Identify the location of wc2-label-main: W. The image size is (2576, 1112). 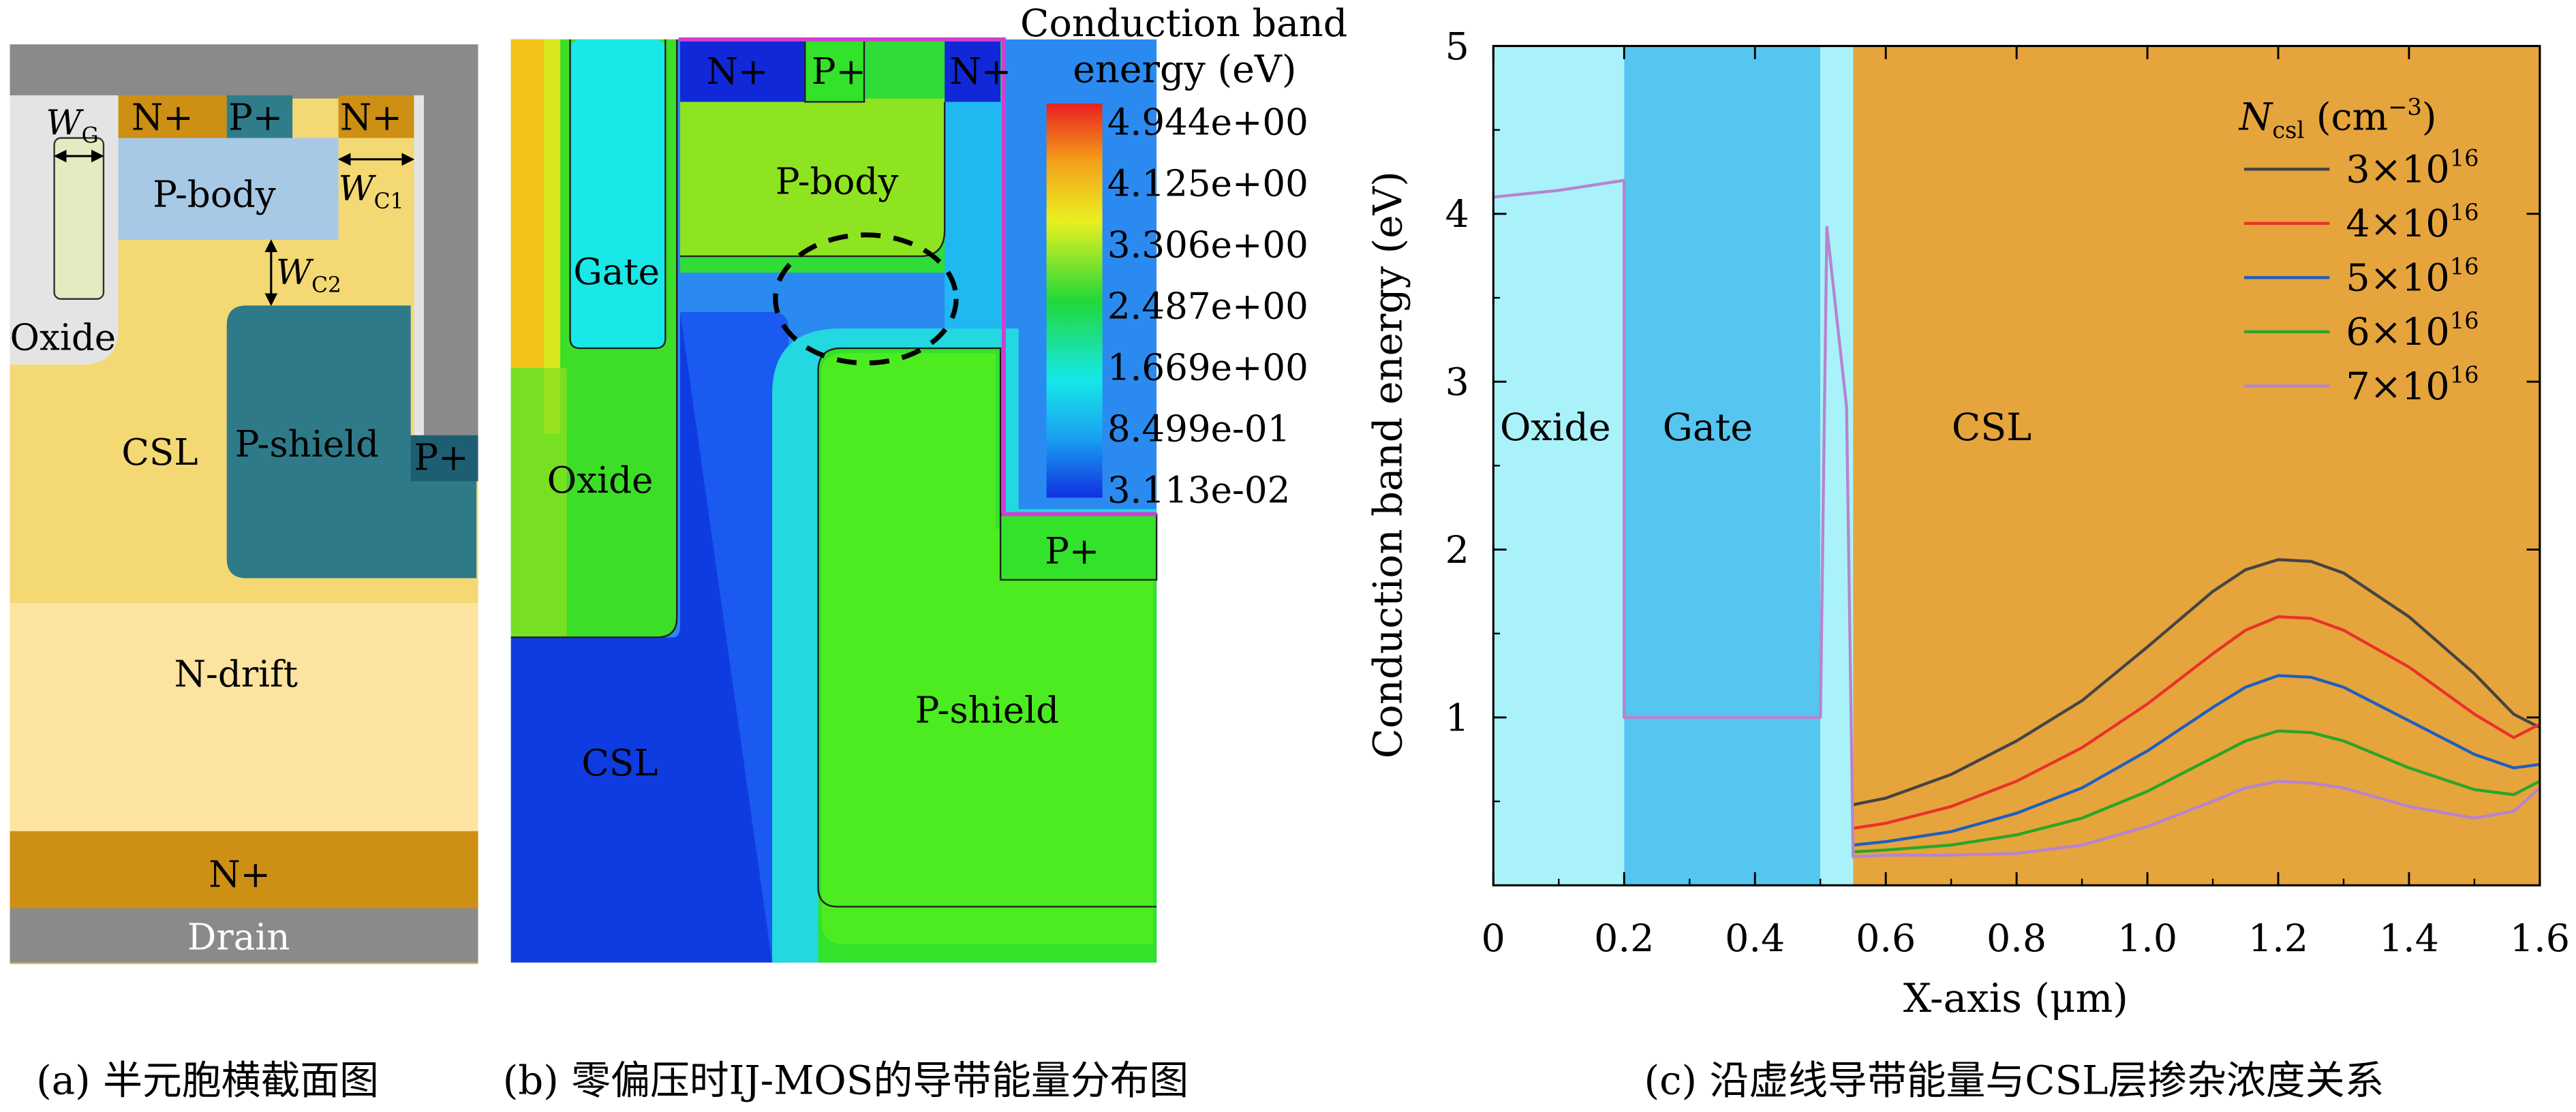
(295, 272).